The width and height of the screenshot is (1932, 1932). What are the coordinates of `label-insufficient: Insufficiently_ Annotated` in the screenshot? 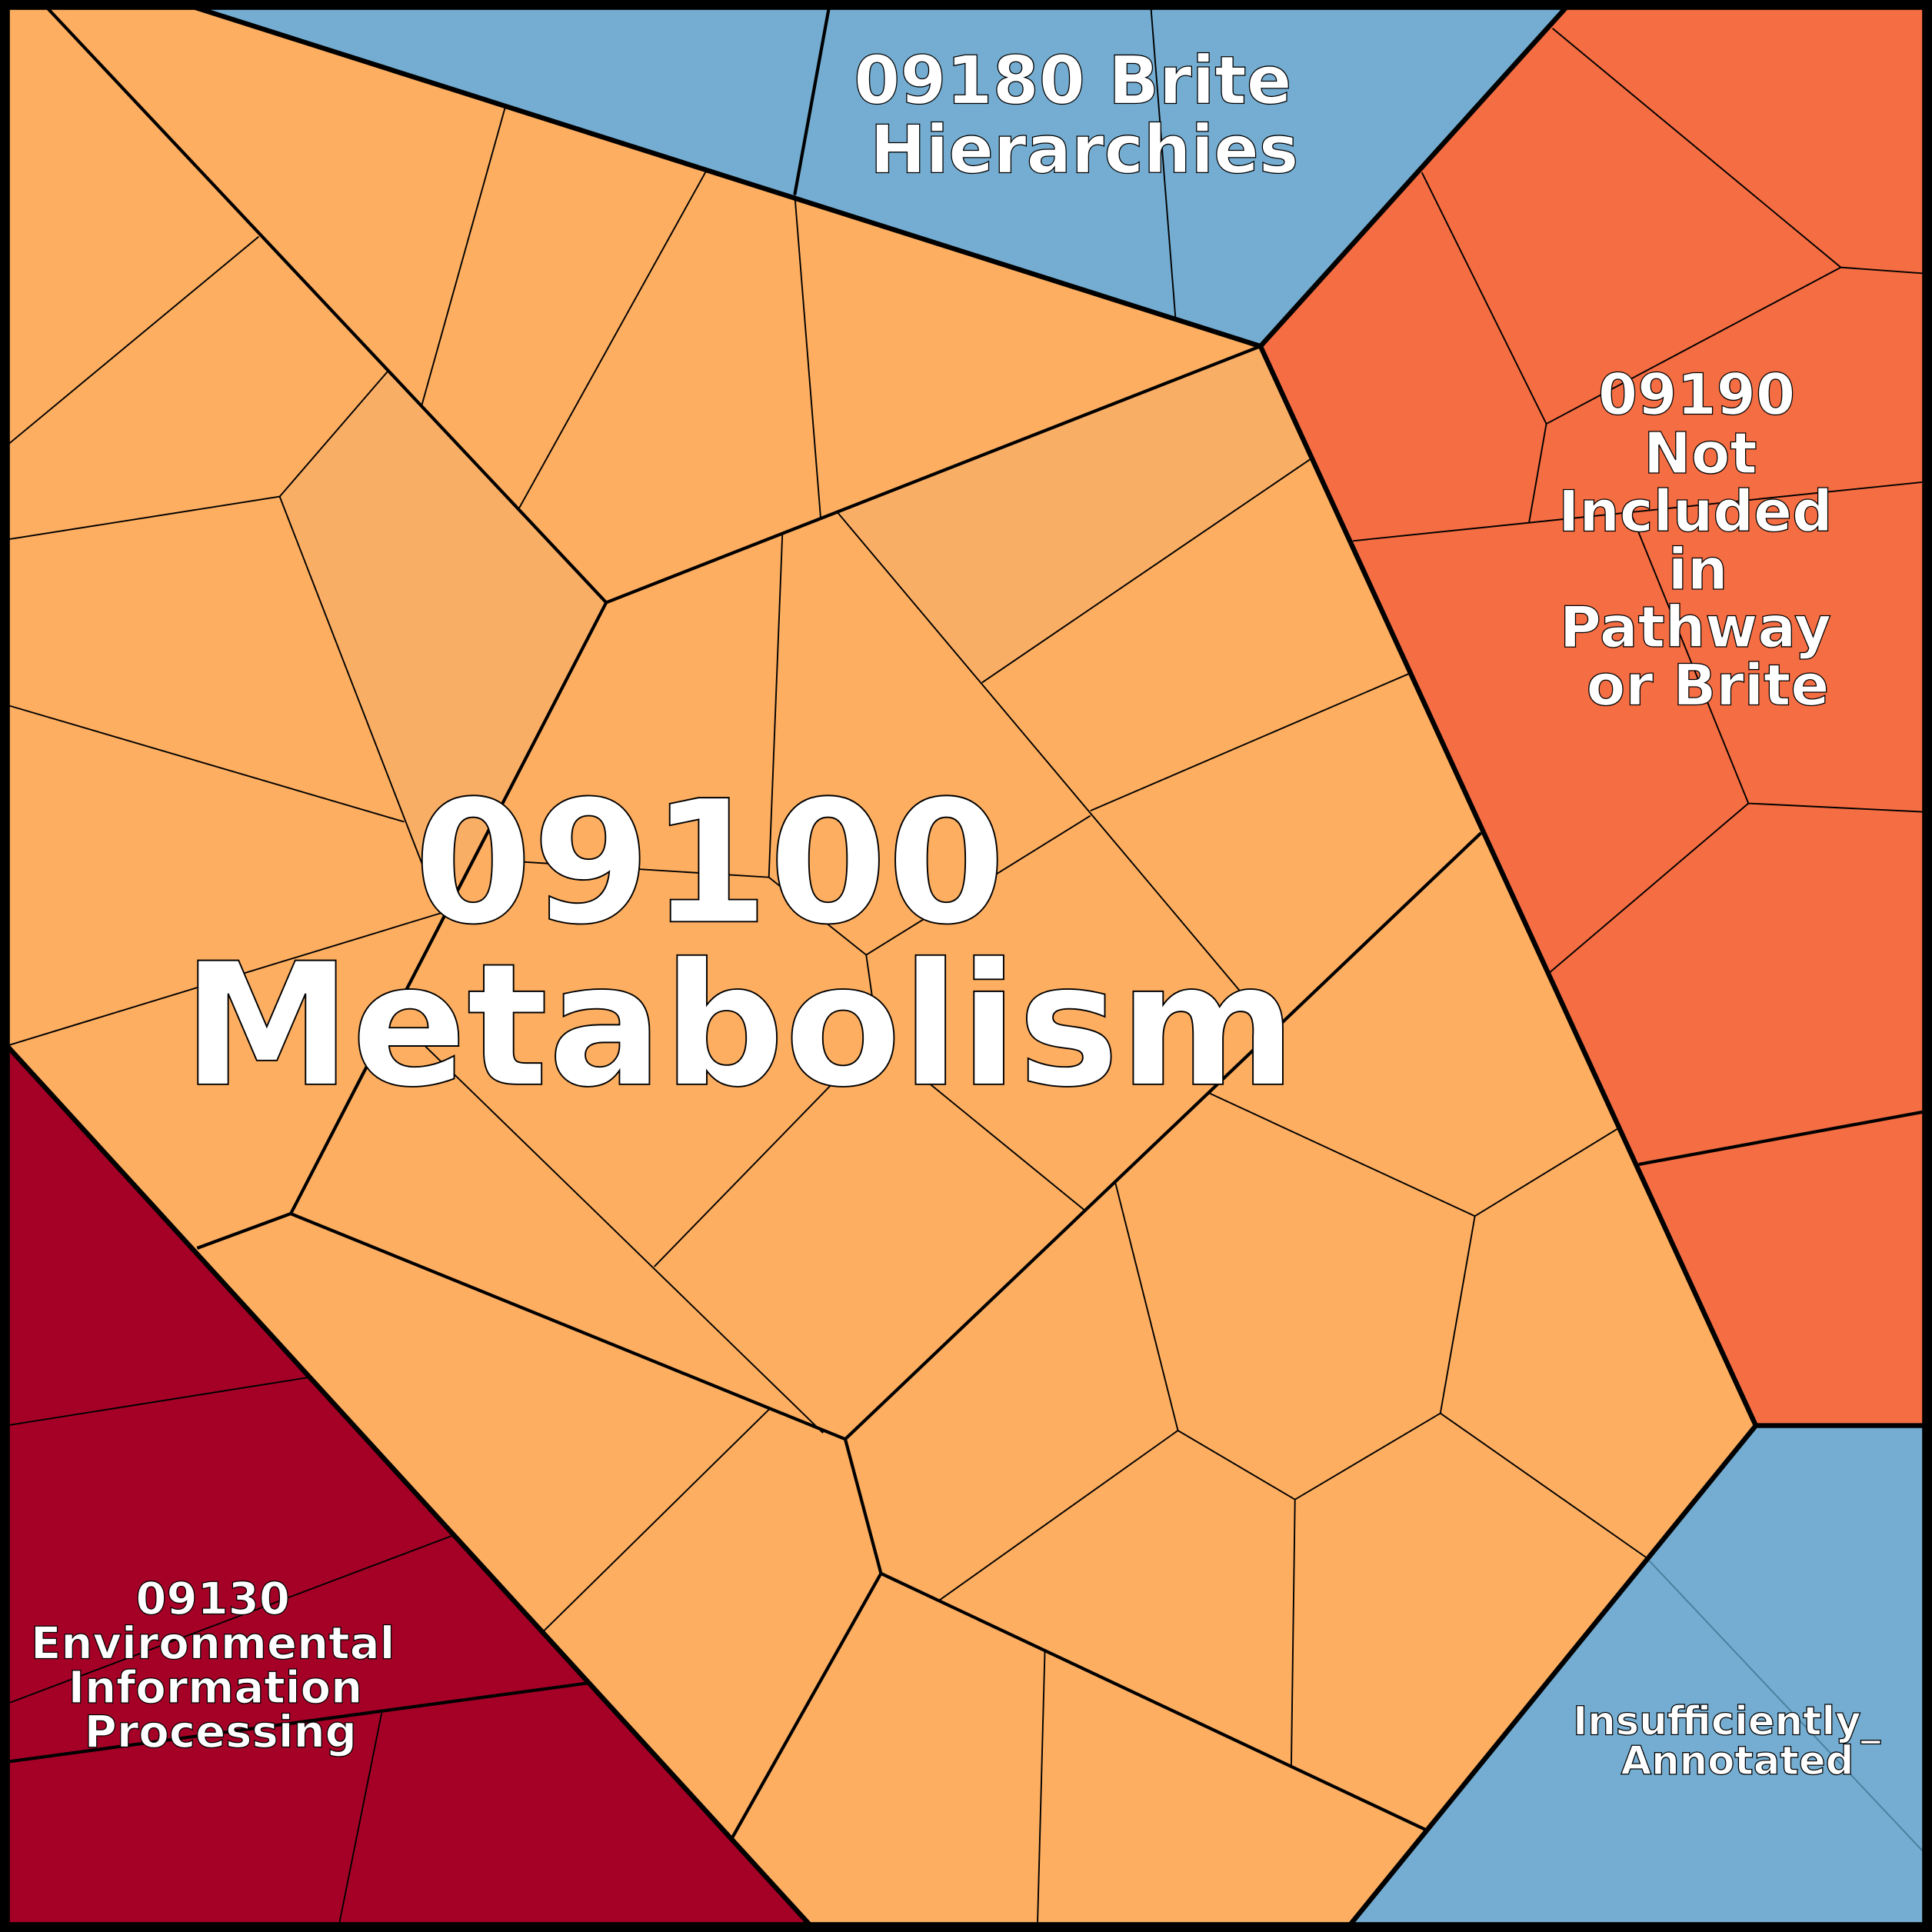 It's located at (1733, 1741).